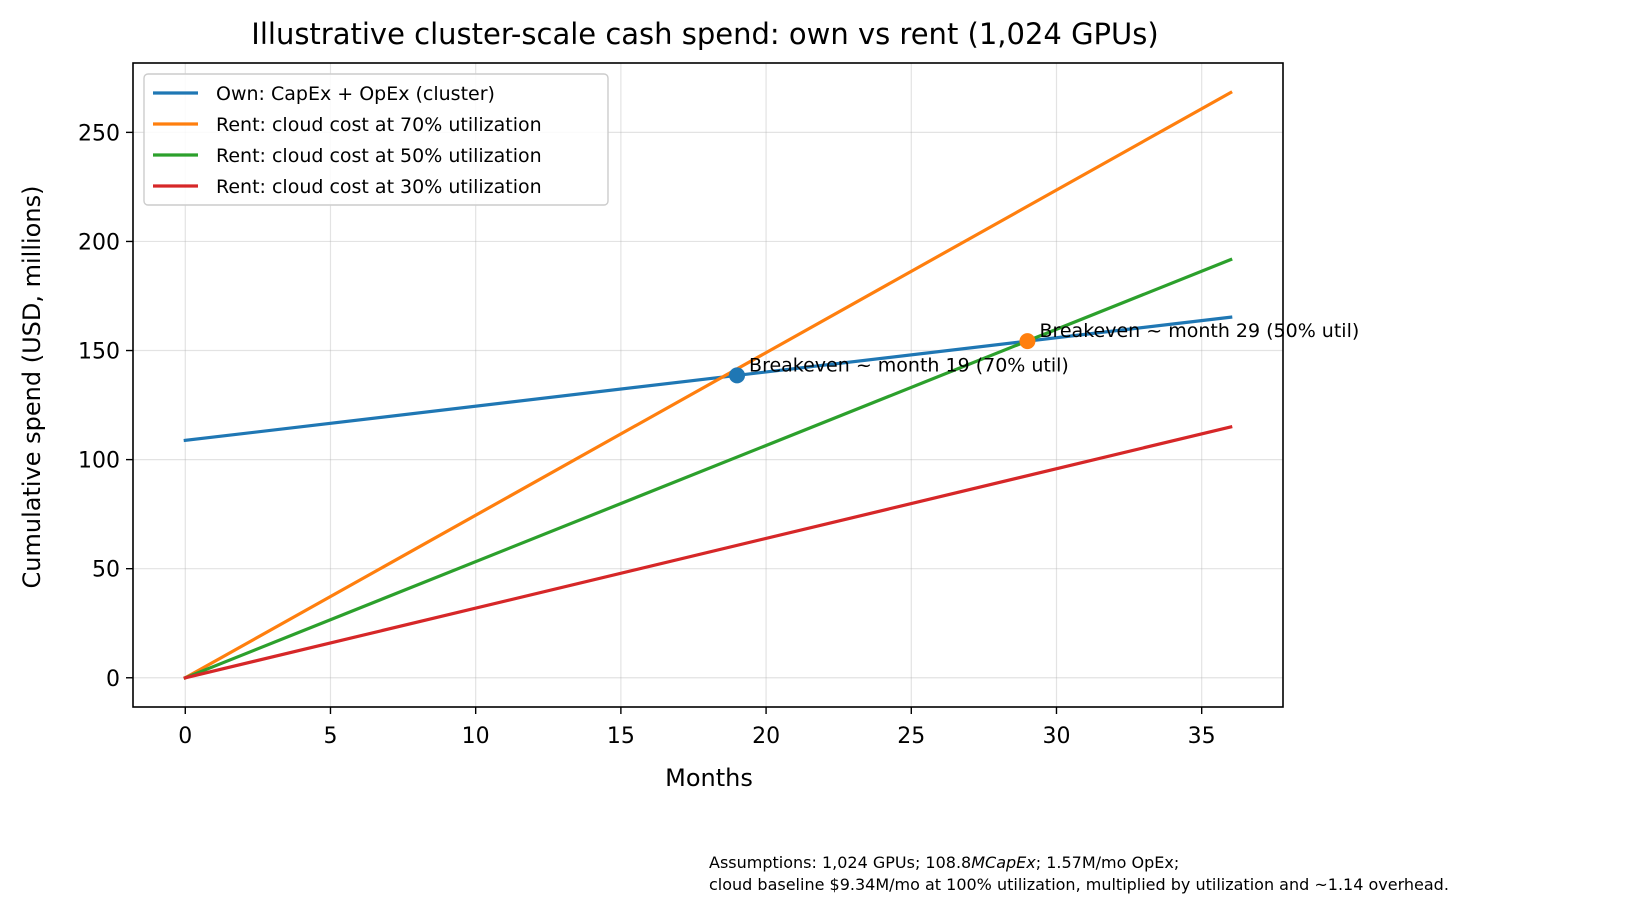 The width and height of the screenshot is (1627, 910). What do you see at coordinates (1107, 862) in the screenshot?
I see `footnote-part-3: ; 1.57M/mo OpEx;` at bounding box center [1107, 862].